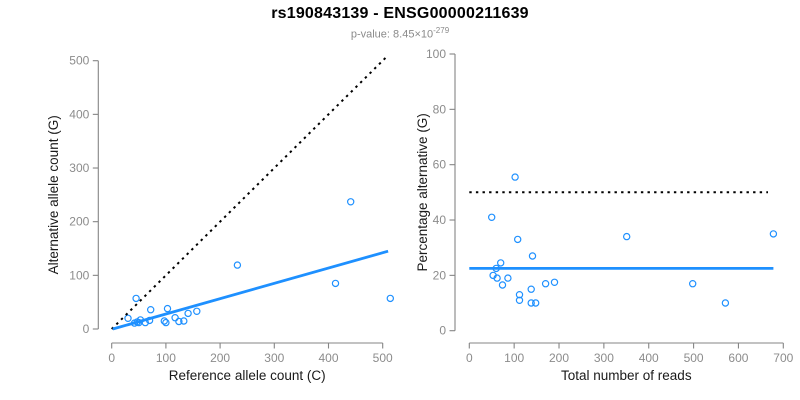 Image resolution: width=800 pixels, height=400 pixels. I want to click on x-axis-title: Reference allele count (C), so click(247, 375).